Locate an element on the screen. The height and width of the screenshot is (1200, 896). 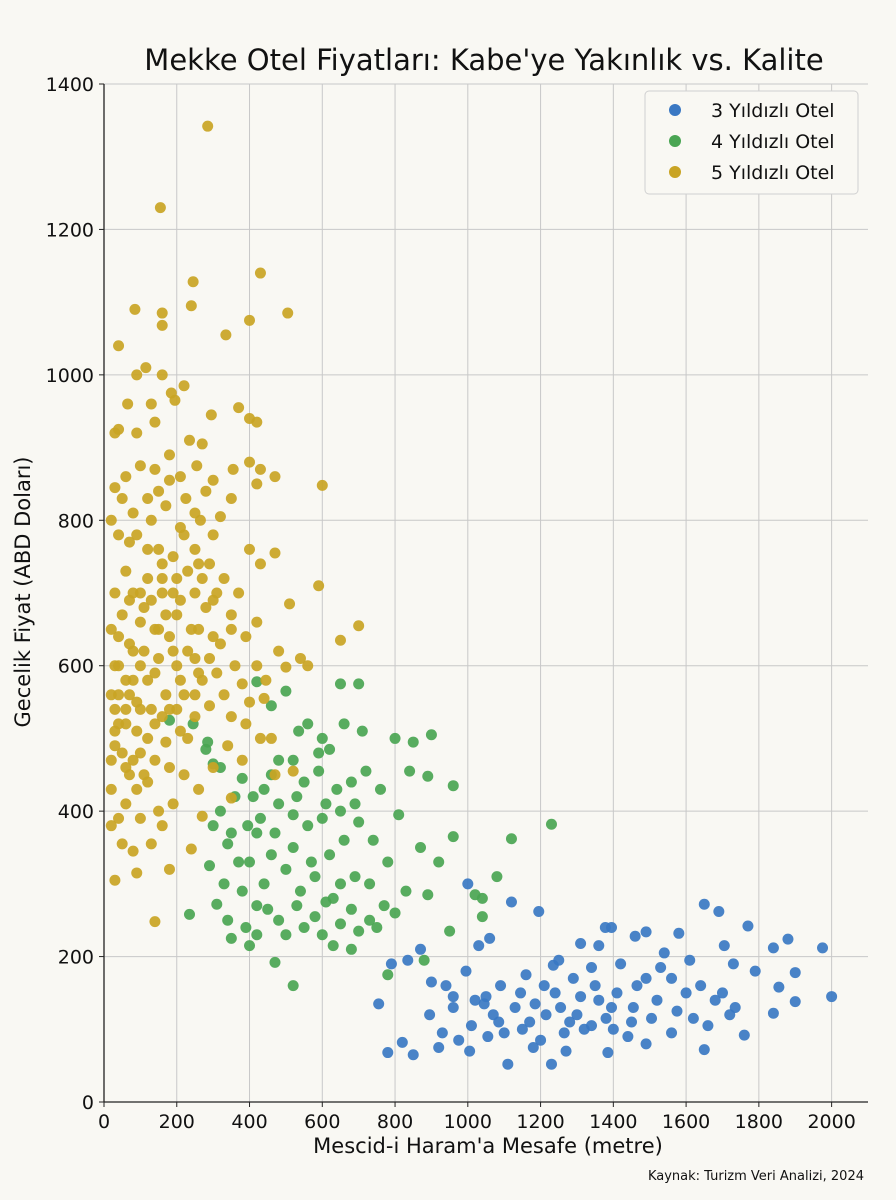
x-tick-label: 1600 is located at coordinates (686, 1122).